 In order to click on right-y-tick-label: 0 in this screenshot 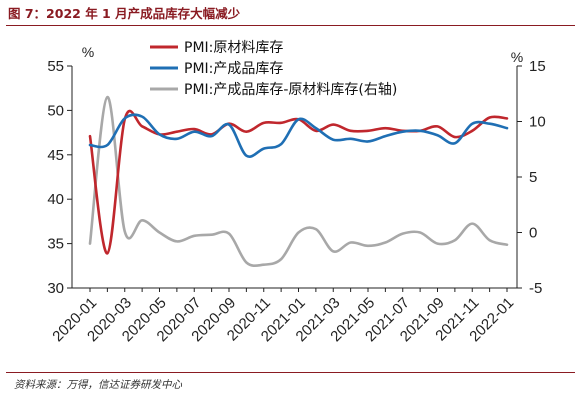, I will do `click(533, 233)`.